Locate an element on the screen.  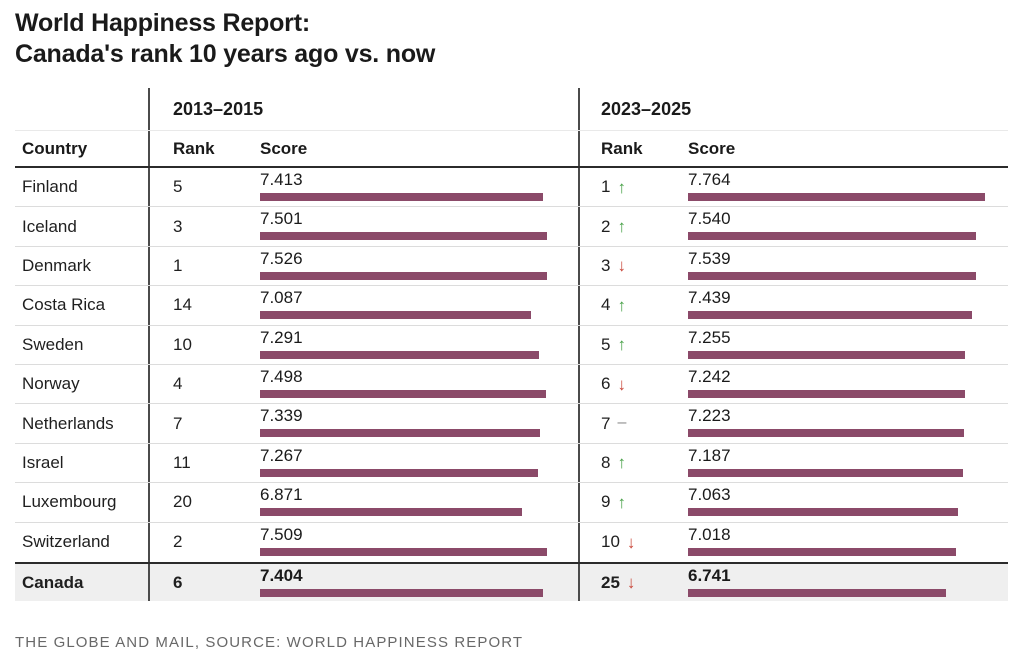
rank-old-value: 10 is located at coordinates (182, 344).